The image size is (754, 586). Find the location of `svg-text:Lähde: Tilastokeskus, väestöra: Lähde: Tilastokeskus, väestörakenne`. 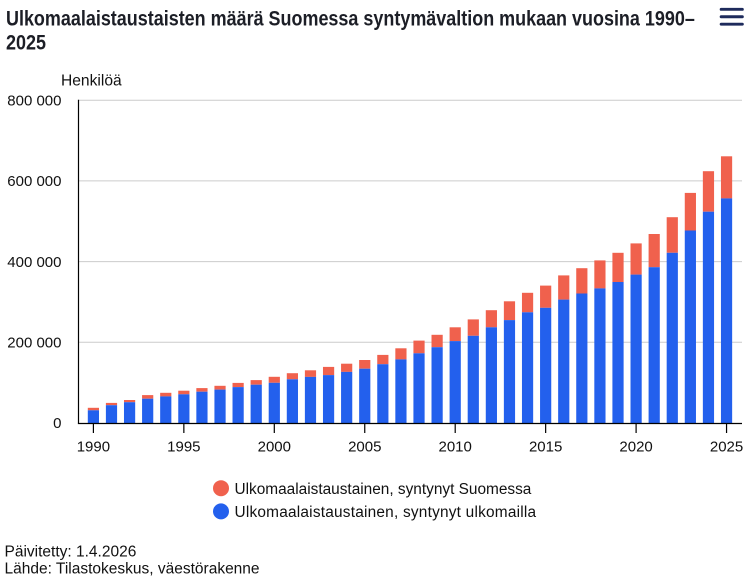

svg-text:Lähde: Tilastokeskus, väestöra: Lähde: Tilastokeskus, väestörakenne is located at coordinates (132, 569).